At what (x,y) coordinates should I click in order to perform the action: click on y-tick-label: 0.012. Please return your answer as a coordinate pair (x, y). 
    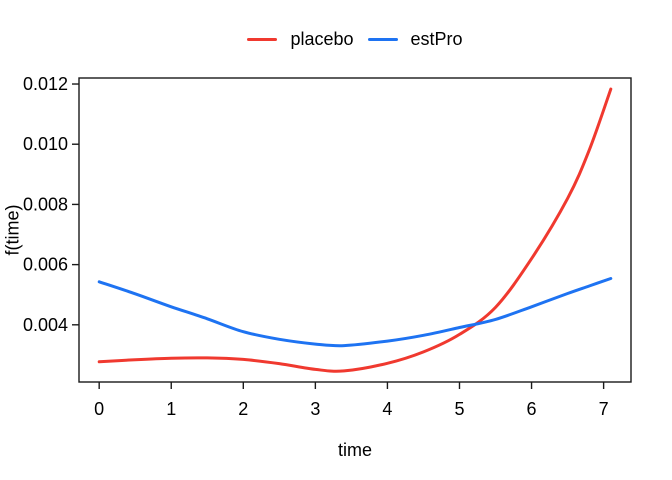
    Looking at the image, I should click on (45, 84).